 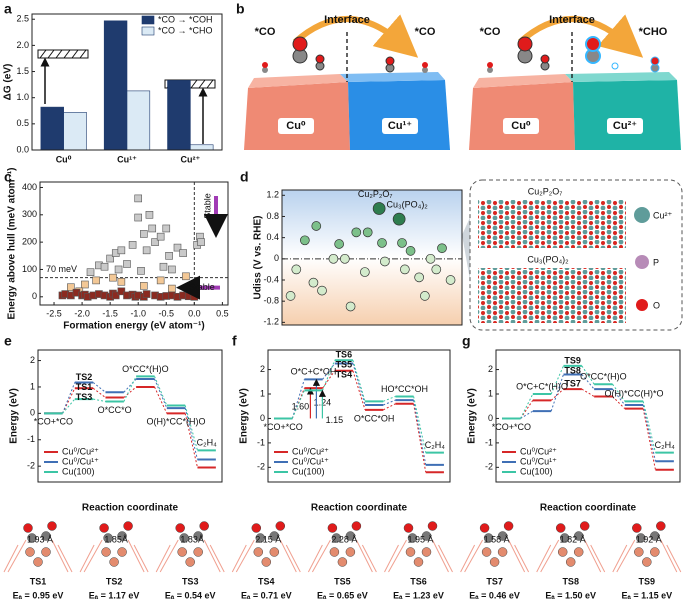 I want to click on panel-label: c, so click(x=8, y=177).